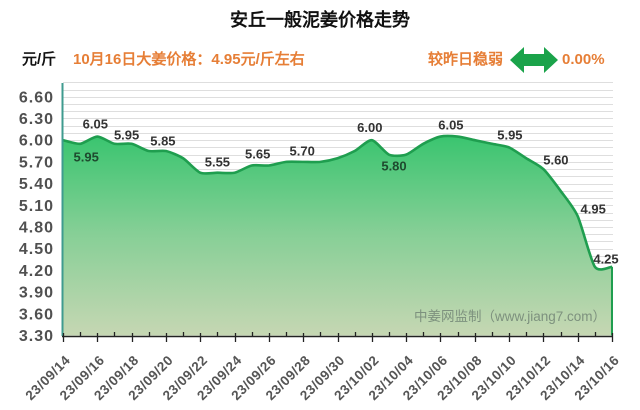 The image size is (640, 410). Describe the element at coordinates (39, 59) in the screenshot. I see `unit-label: 元/斤` at that location.